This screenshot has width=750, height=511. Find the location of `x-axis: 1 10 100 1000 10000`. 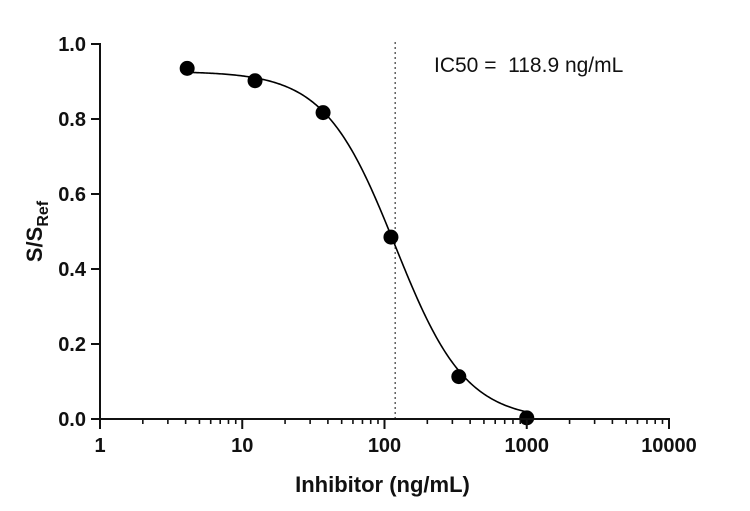

x-axis: 1 10 100 1000 10000 is located at coordinates (395, 437).